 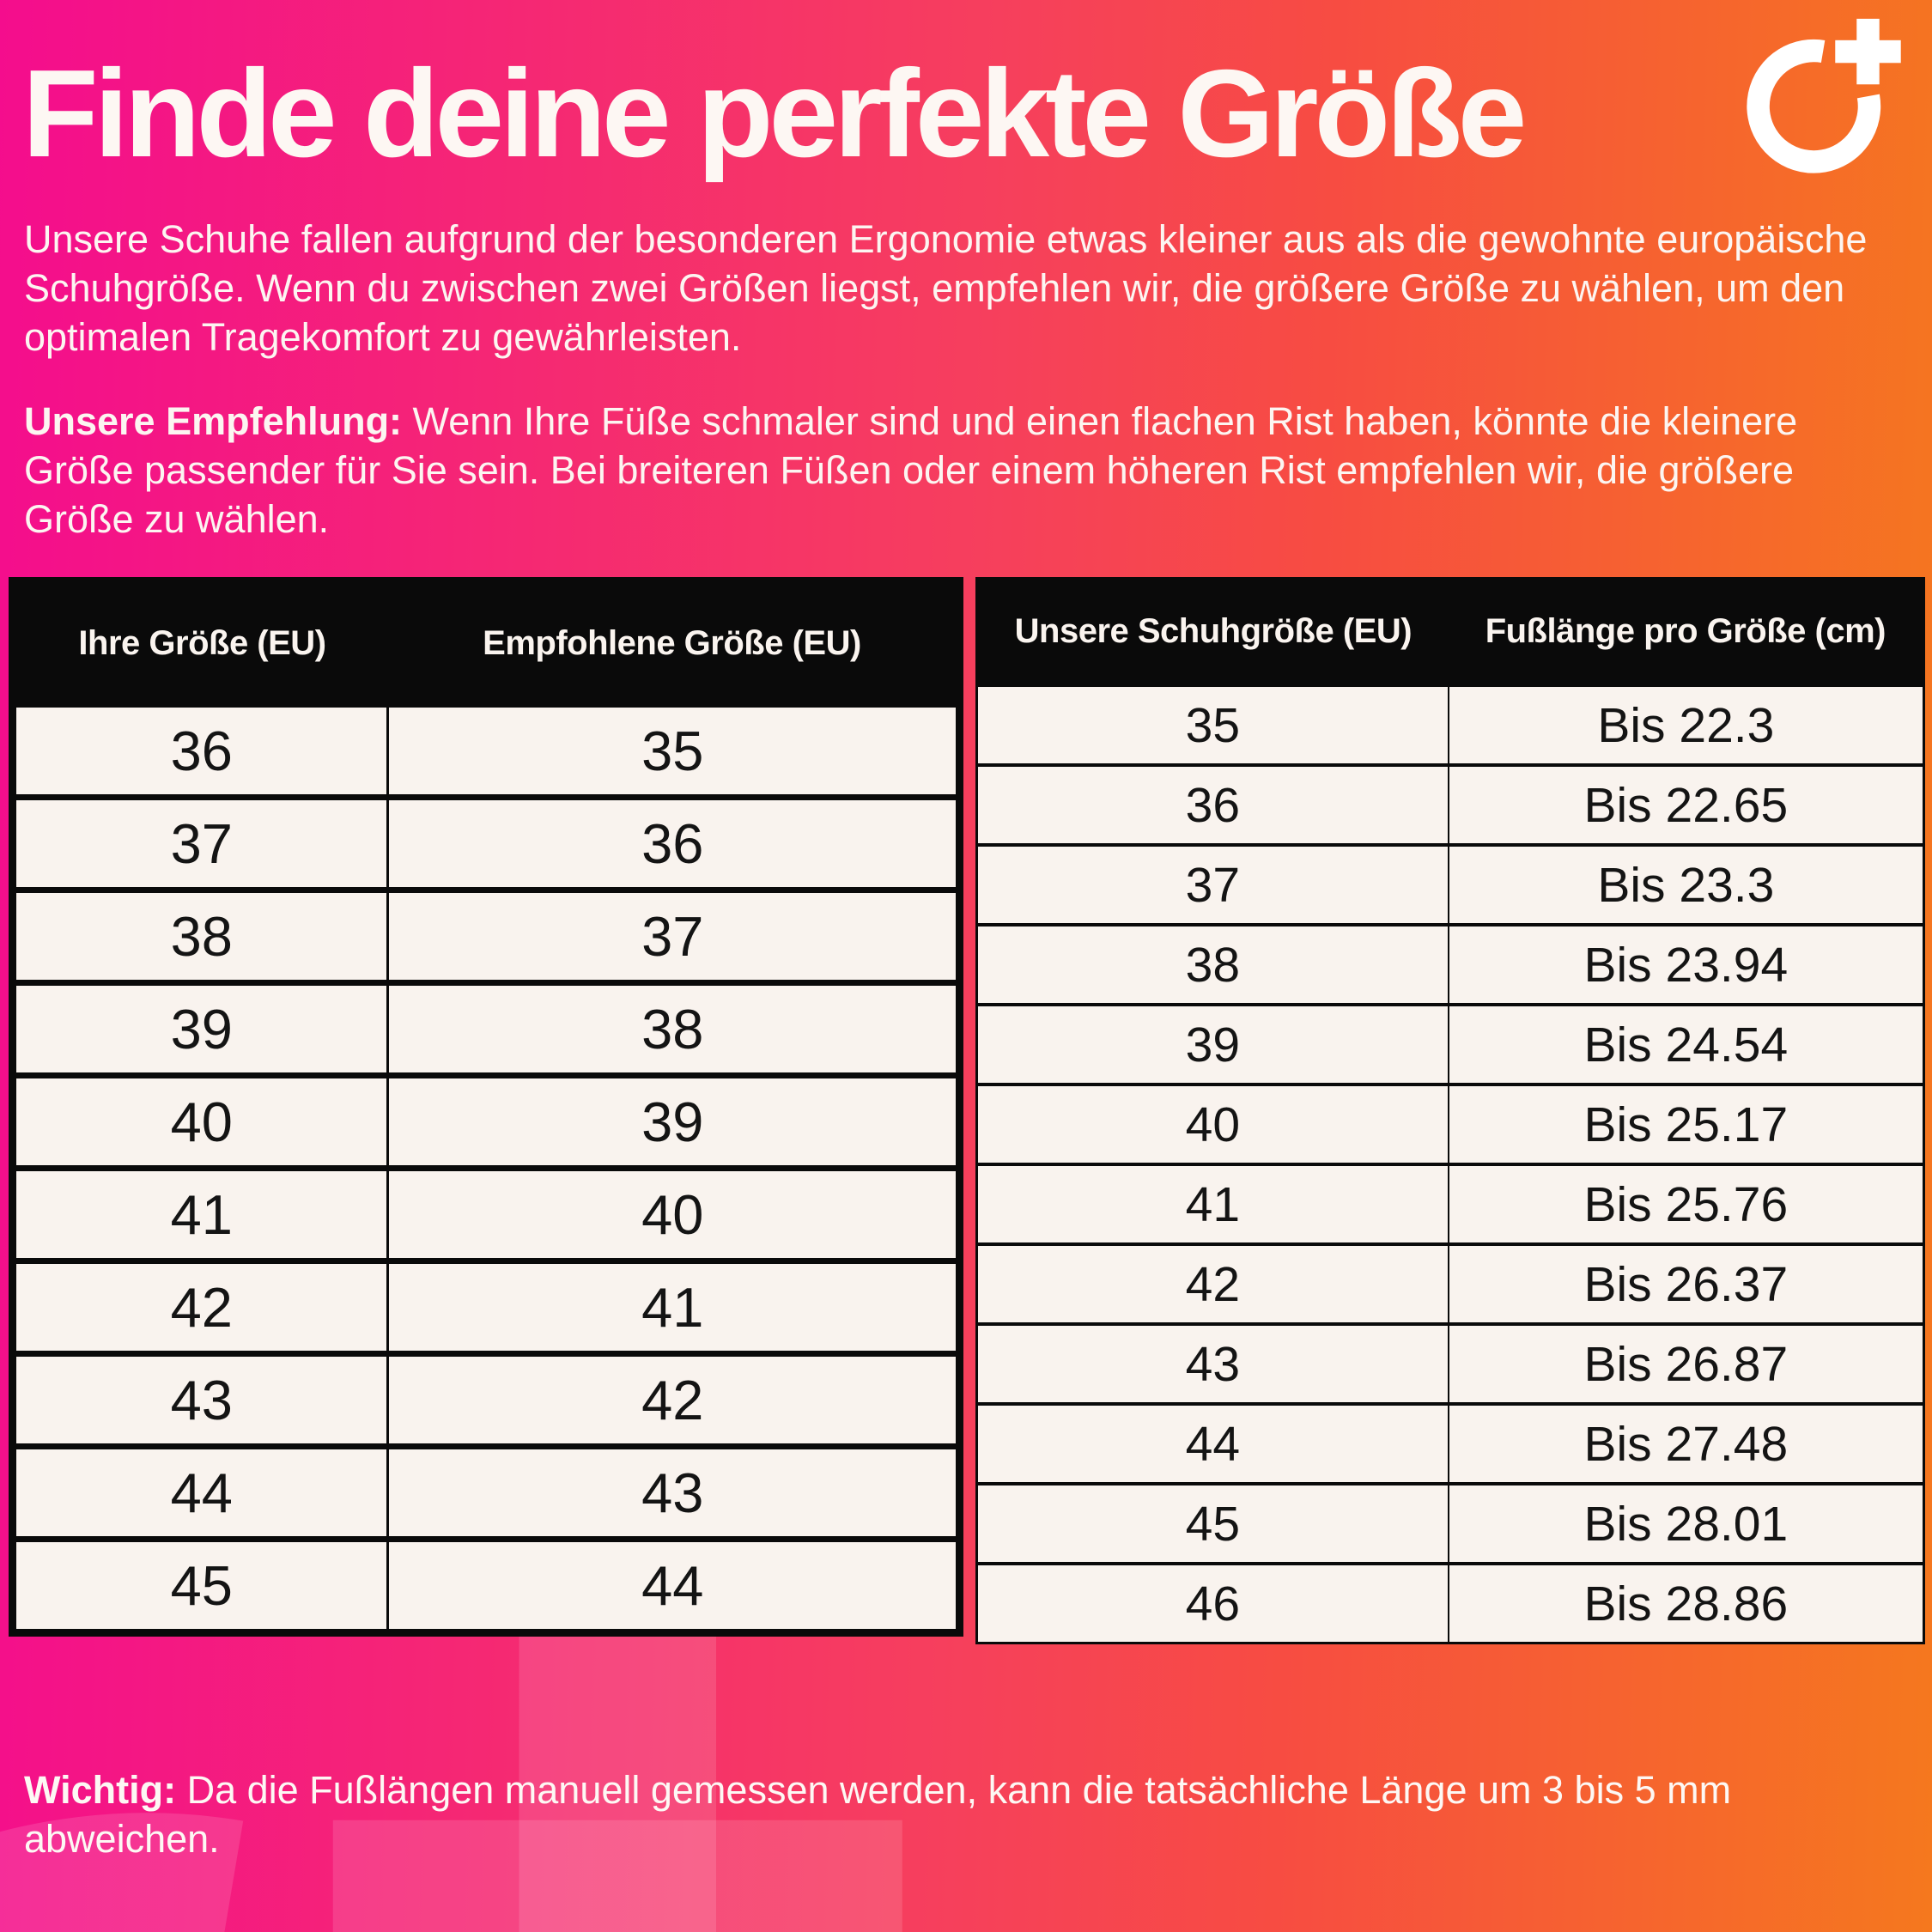 What do you see at coordinates (1686, 631) in the screenshot?
I see `column-header-foot-length: Fußlänge pro Größe (cm)` at bounding box center [1686, 631].